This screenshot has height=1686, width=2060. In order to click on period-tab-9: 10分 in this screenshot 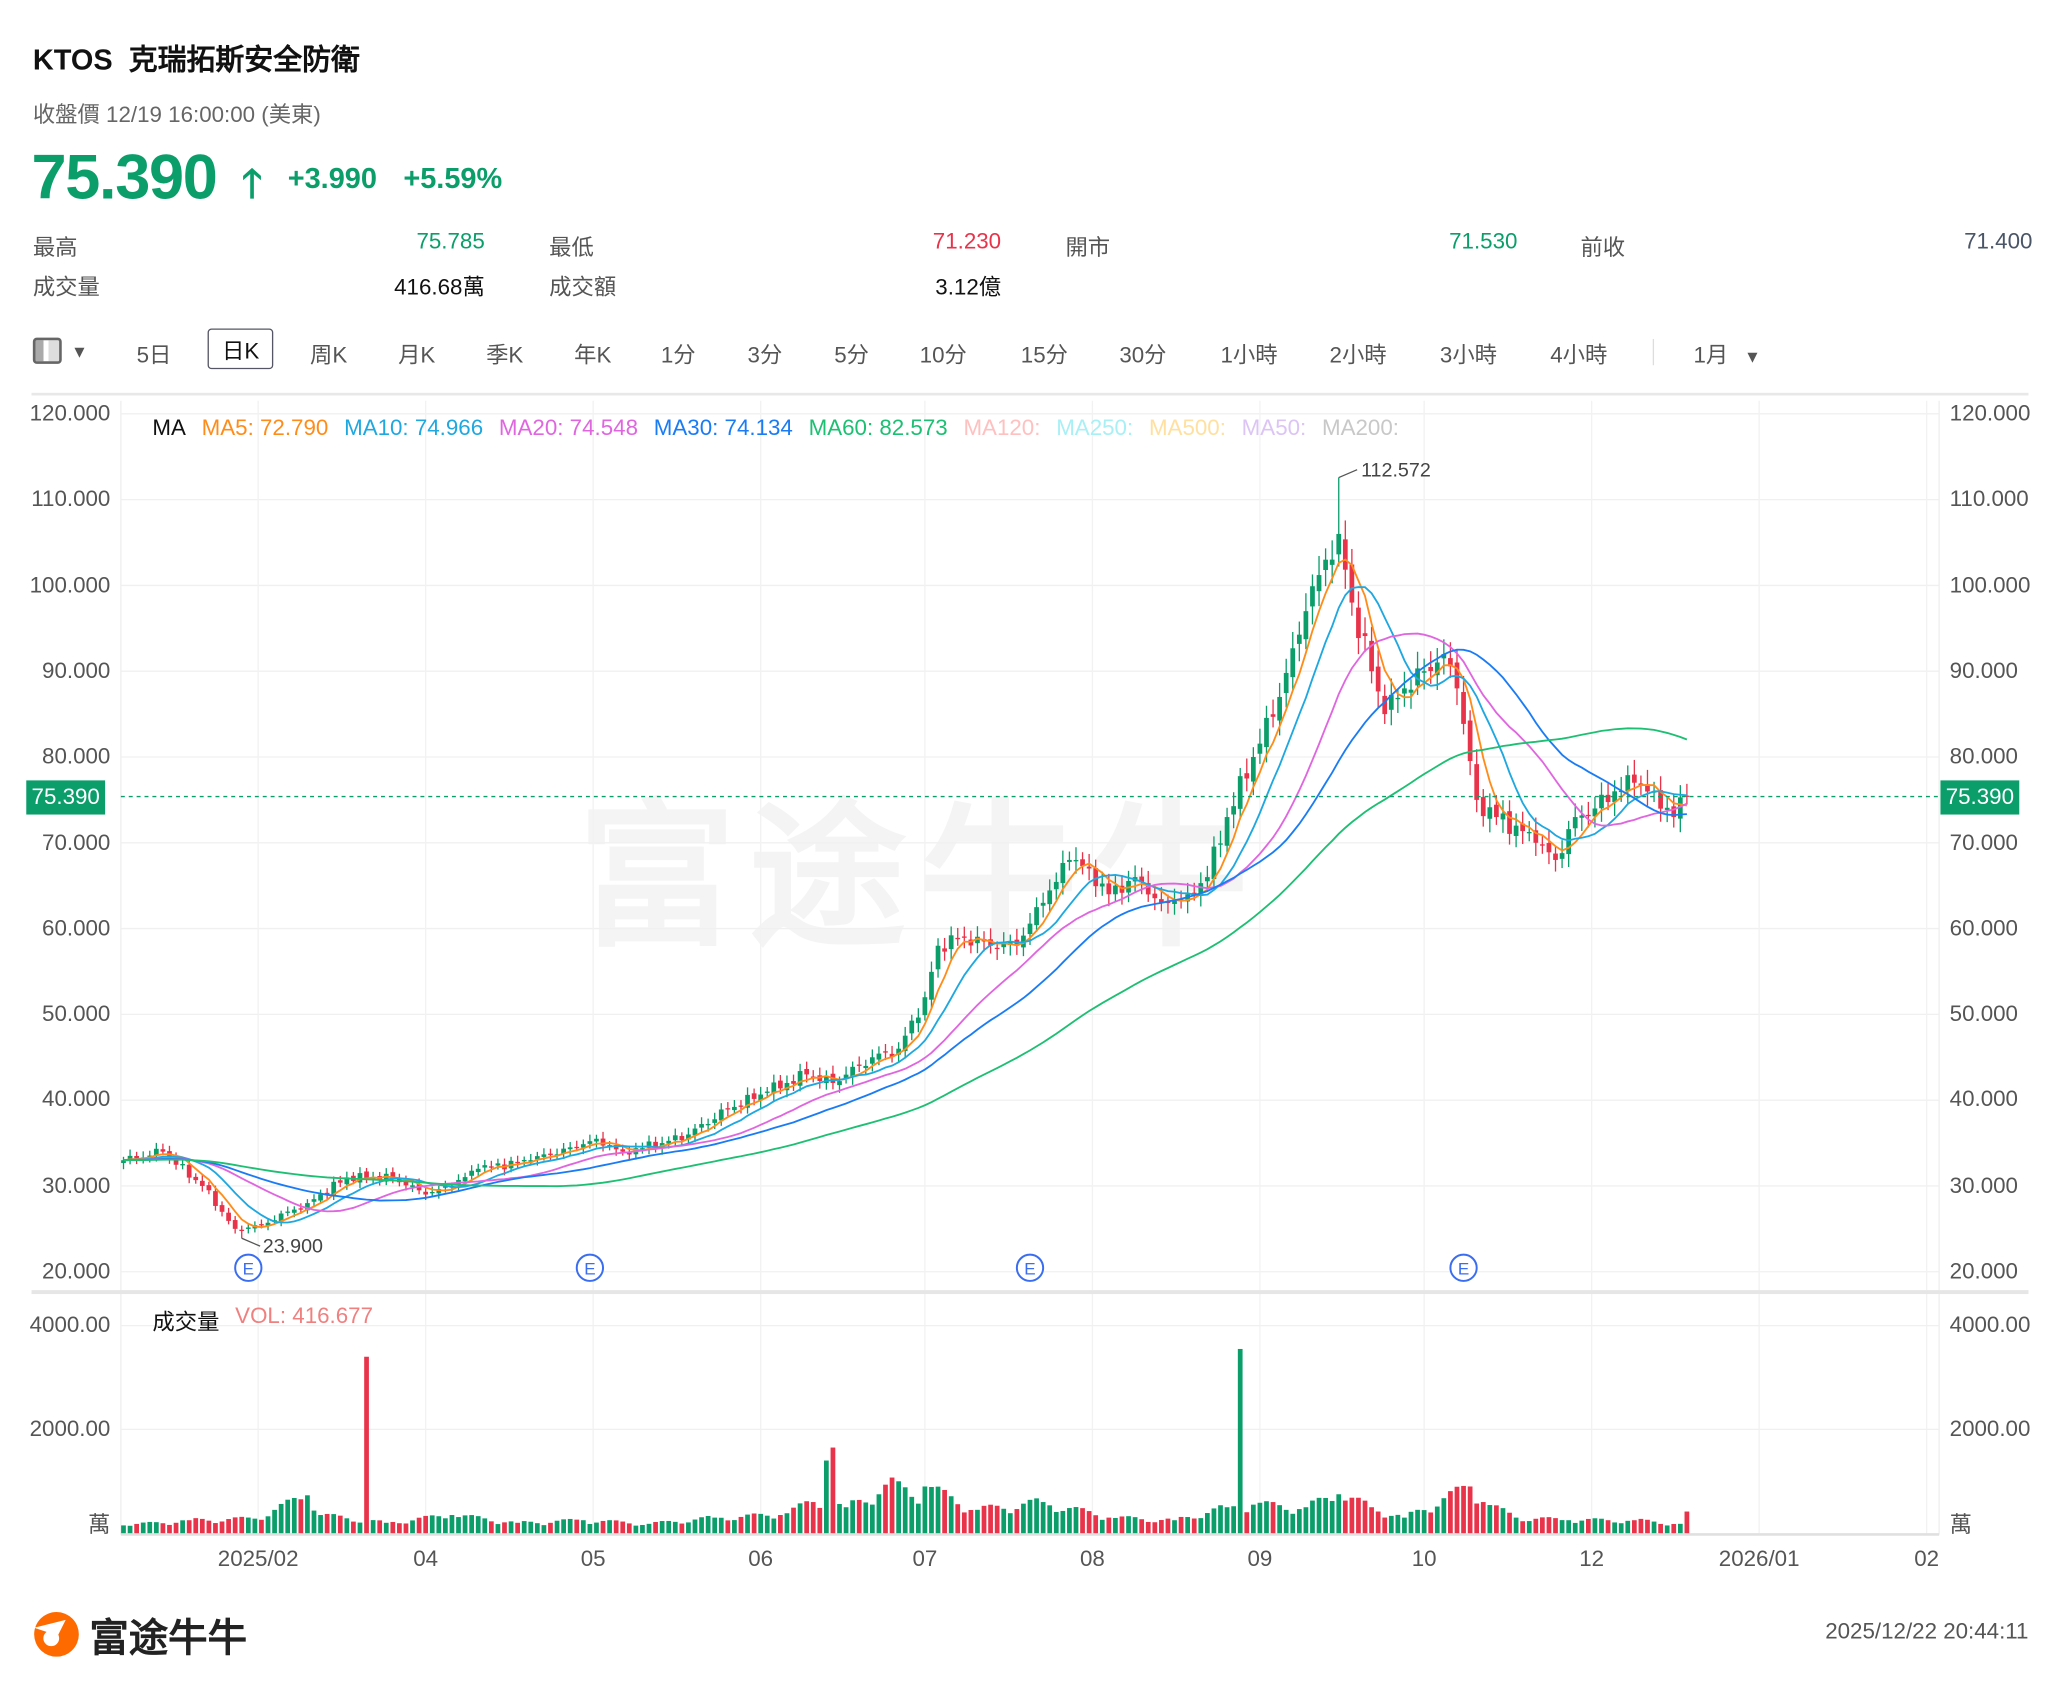, I will do `click(943, 355)`.